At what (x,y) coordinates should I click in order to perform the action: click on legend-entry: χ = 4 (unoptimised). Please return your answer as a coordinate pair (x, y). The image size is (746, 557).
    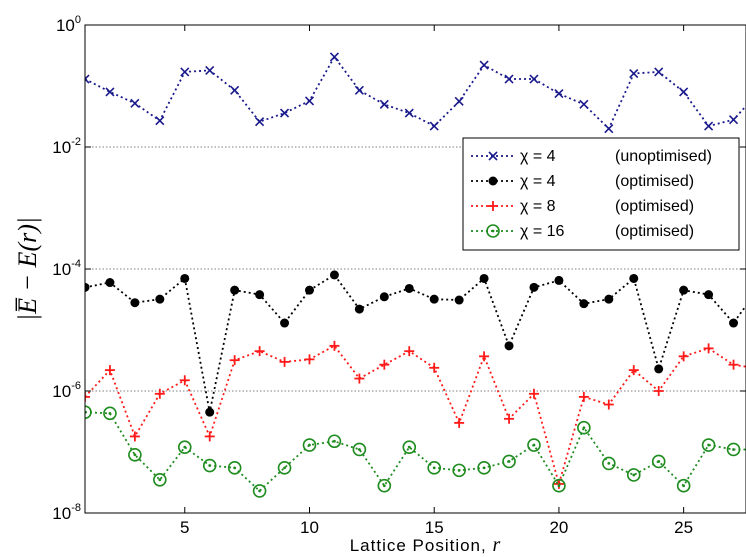
    Looking at the image, I should click on (591, 156).